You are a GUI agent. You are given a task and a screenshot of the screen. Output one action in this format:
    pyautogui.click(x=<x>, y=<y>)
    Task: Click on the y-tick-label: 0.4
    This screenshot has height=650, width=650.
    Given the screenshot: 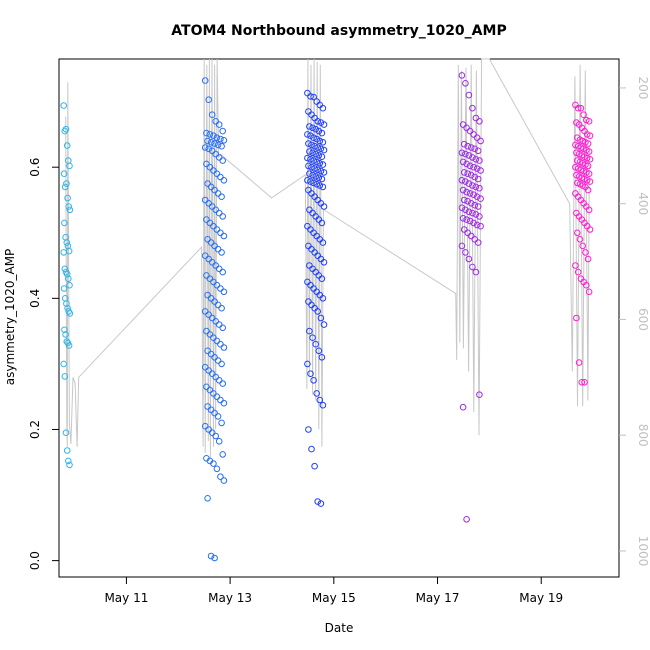 What is the action you would take?
    pyautogui.click(x=35, y=298)
    